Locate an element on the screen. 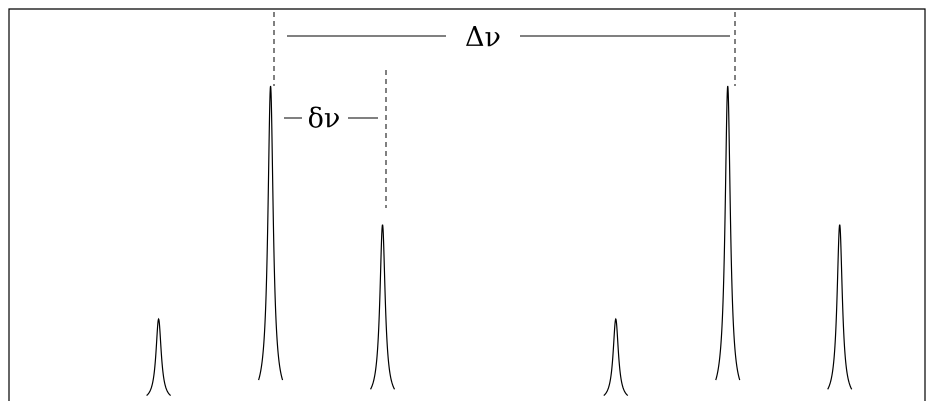 This screenshot has width=933, height=401. small-spacing-marker: δν is located at coordinates (335, 139).